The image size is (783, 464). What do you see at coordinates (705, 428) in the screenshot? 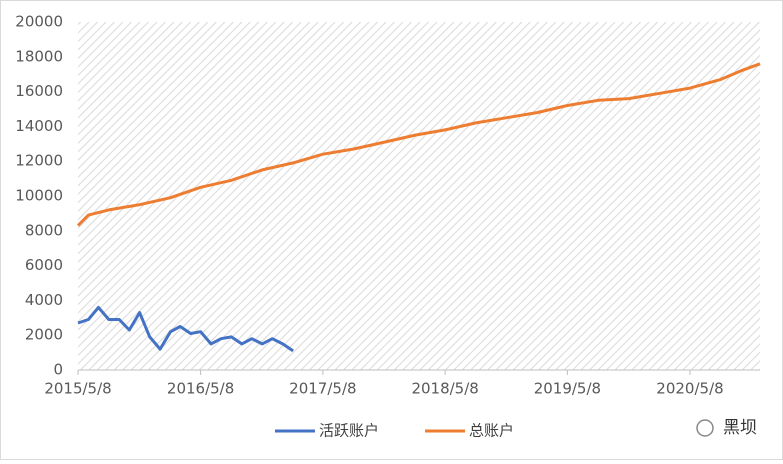
I see `watermark-icon` at bounding box center [705, 428].